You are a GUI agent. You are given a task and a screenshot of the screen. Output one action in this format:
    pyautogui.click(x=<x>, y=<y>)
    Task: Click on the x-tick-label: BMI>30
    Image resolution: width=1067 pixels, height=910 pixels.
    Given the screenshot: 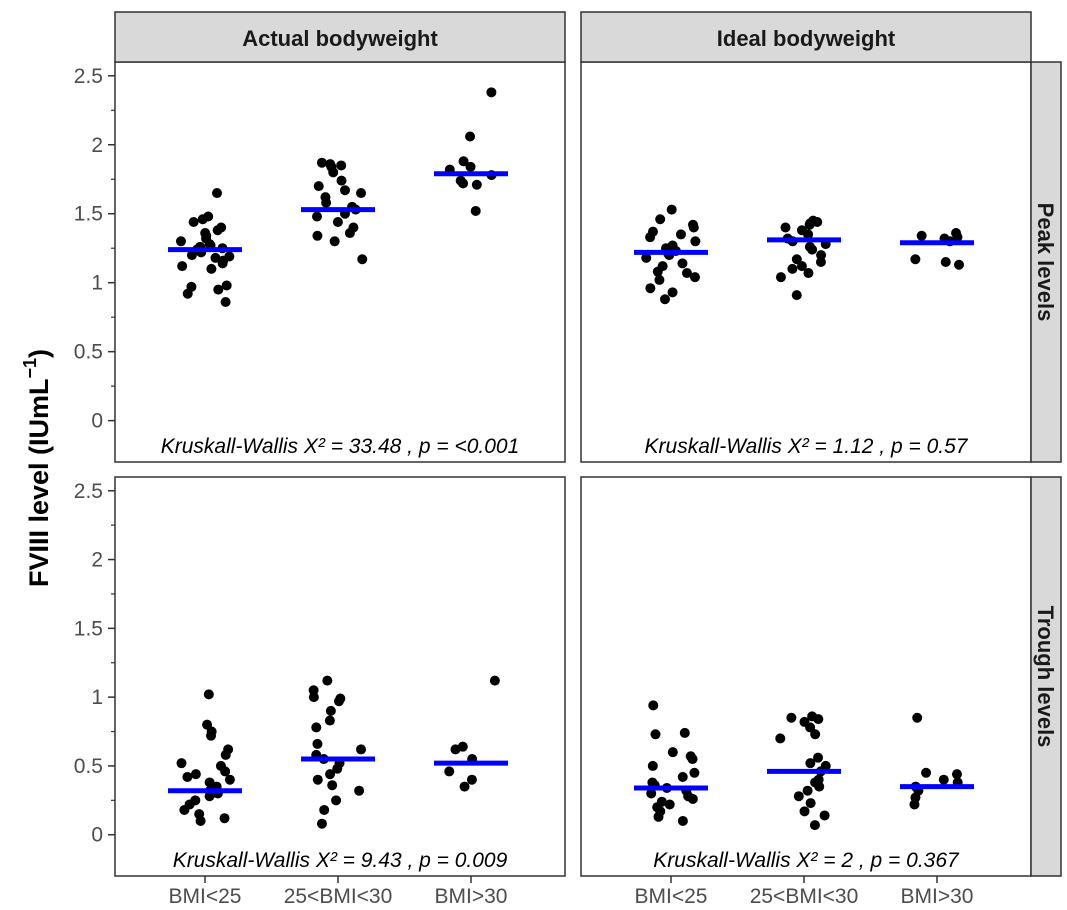 What is the action you would take?
    pyautogui.click(x=471, y=896)
    